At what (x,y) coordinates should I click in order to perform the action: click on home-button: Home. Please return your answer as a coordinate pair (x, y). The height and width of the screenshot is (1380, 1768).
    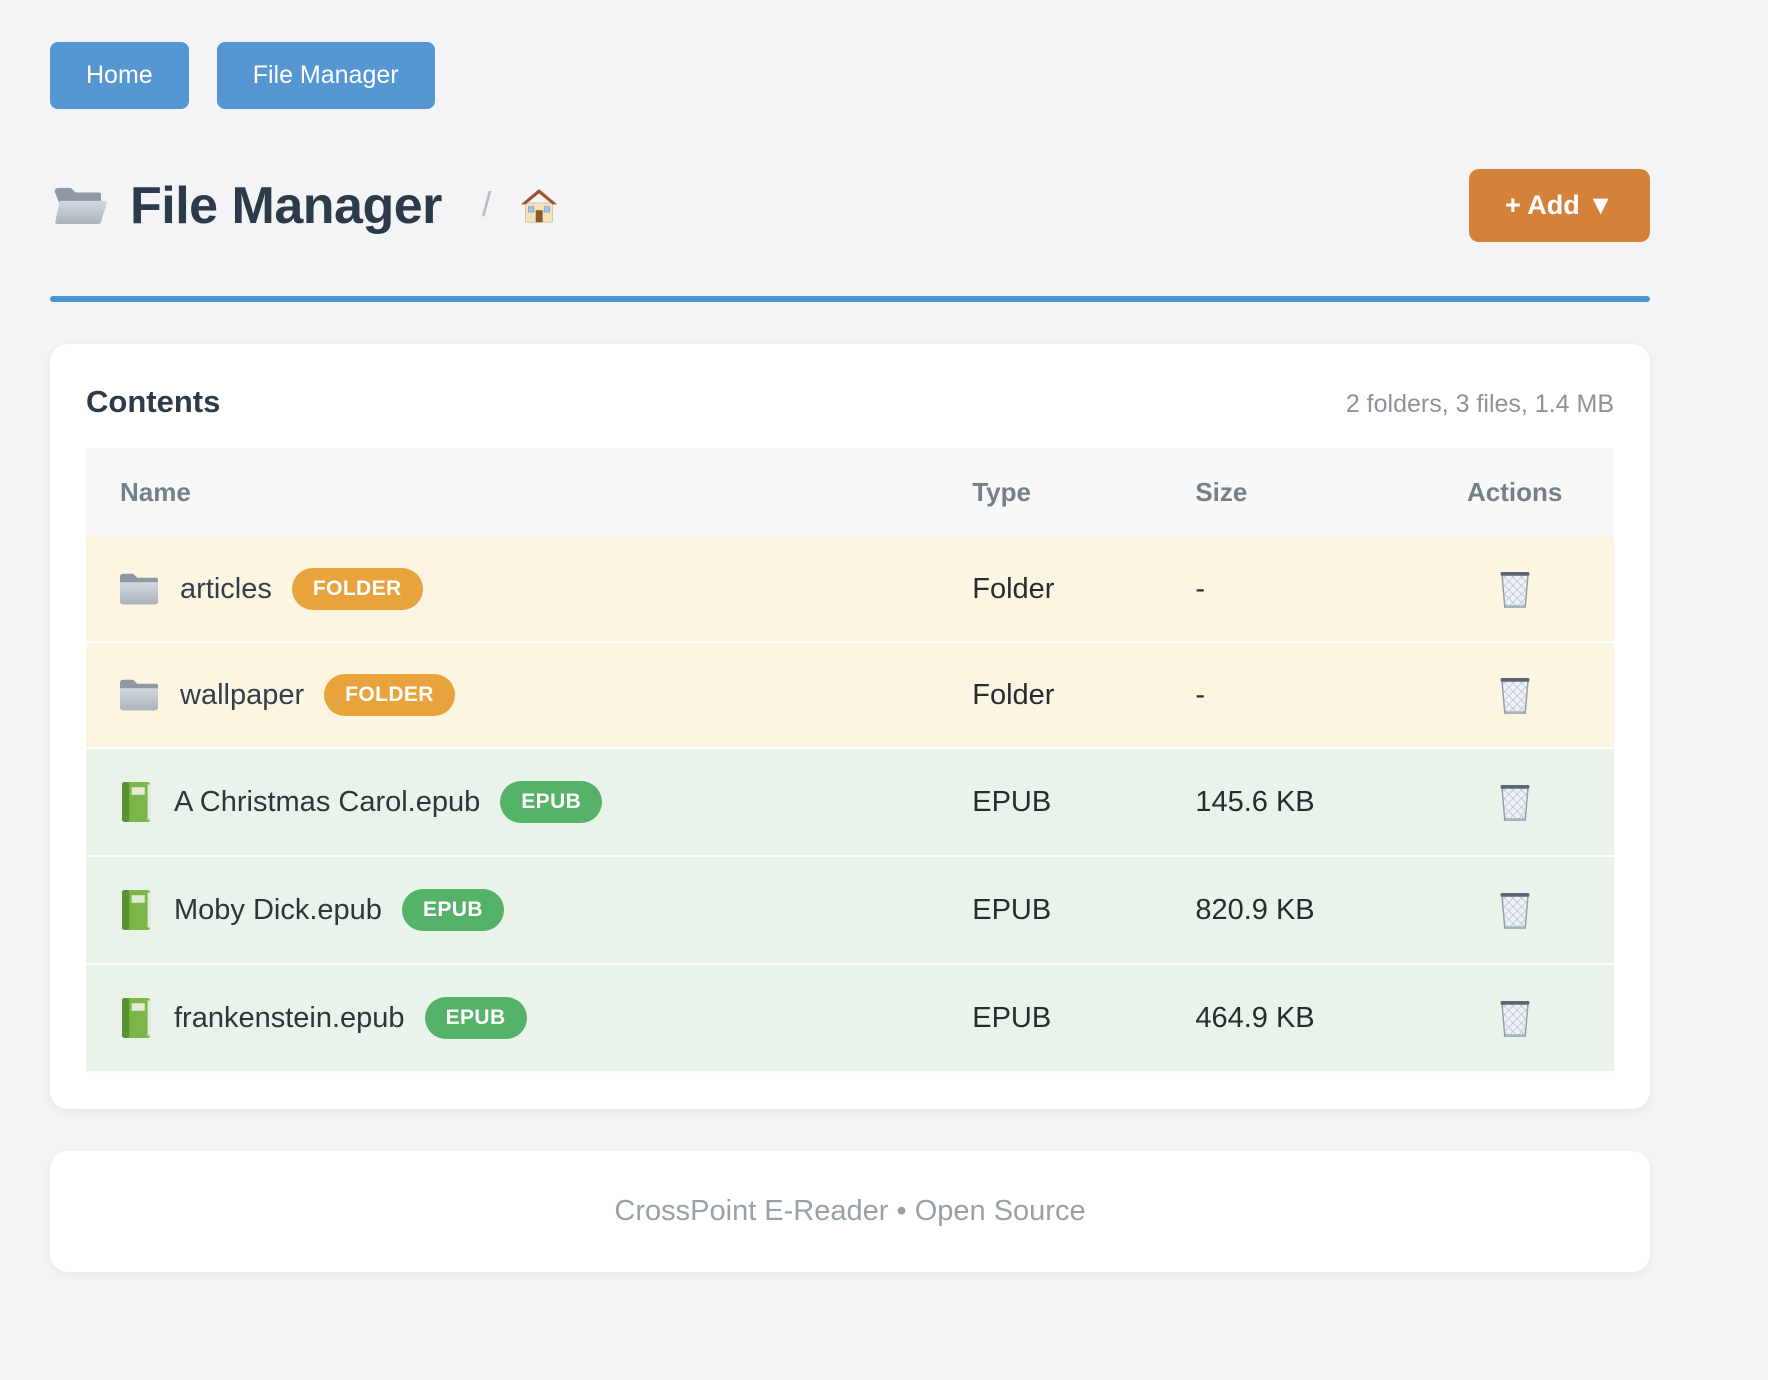
    Looking at the image, I should click on (119, 75).